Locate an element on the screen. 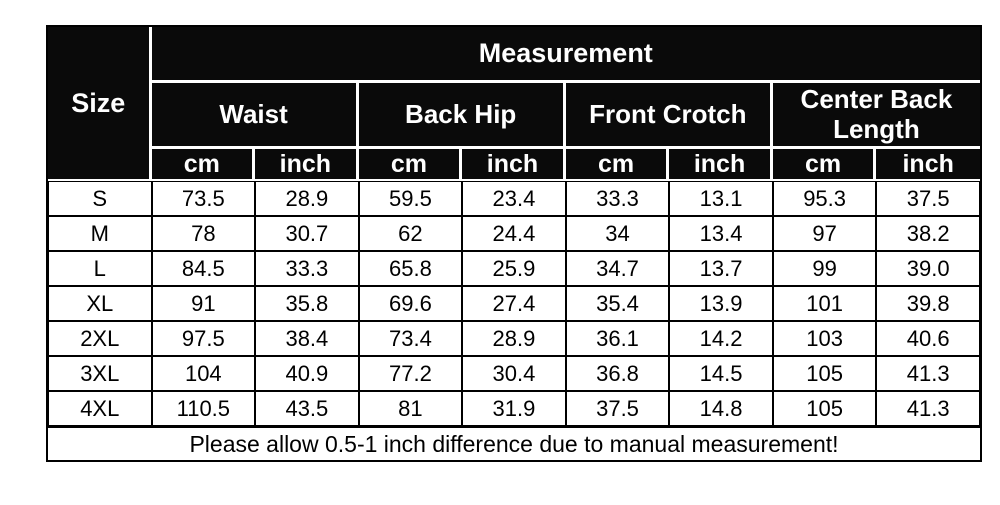 The image size is (1000, 505). table-row: L 84.5 33.3 65.8 25.9 34.7 13.7 99 39.0 is located at coordinates (514, 268).